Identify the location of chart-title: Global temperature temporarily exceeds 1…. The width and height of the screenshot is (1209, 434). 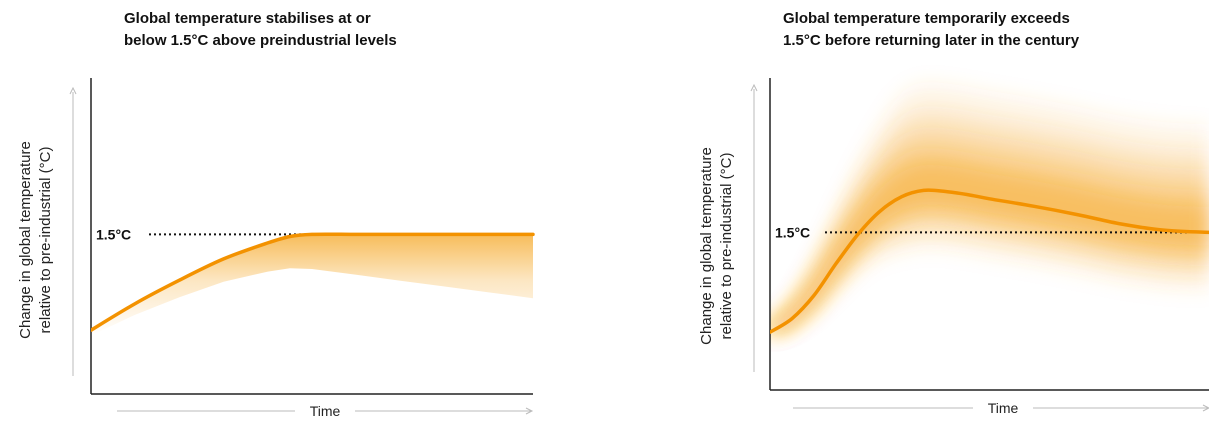
(931, 29).